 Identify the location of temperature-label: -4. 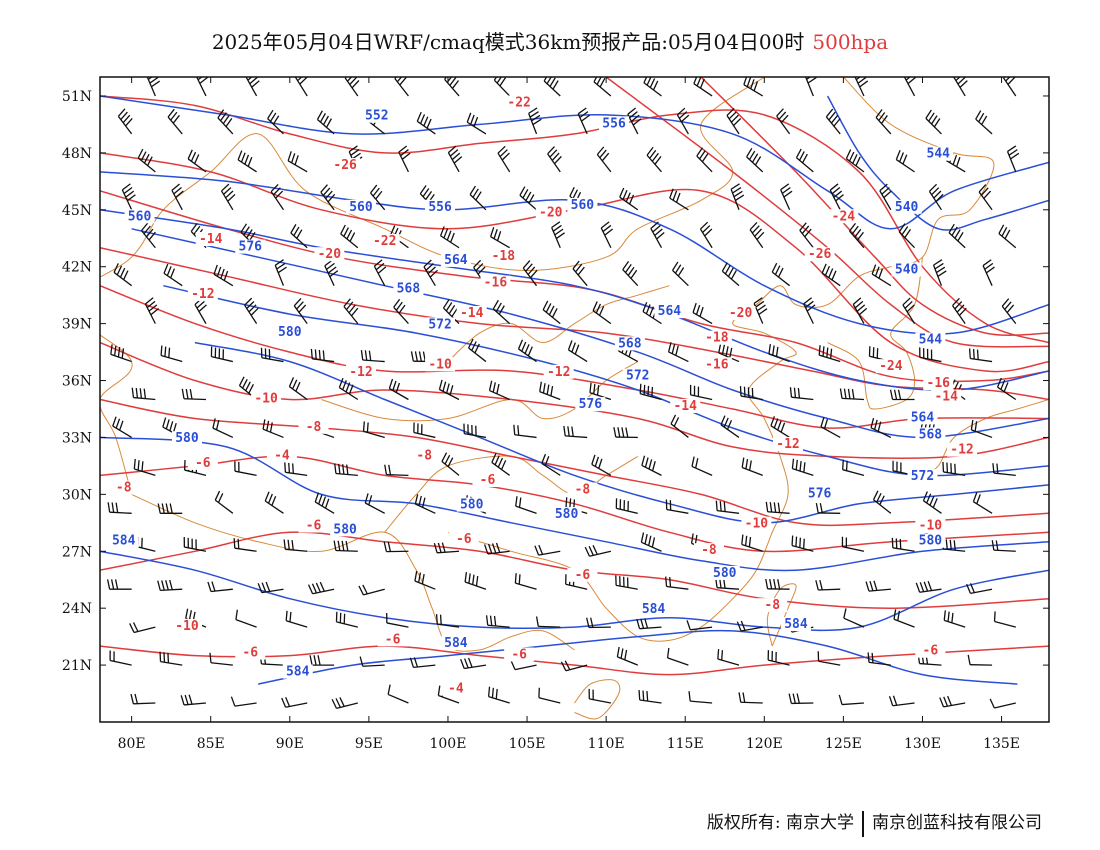
(456, 689).